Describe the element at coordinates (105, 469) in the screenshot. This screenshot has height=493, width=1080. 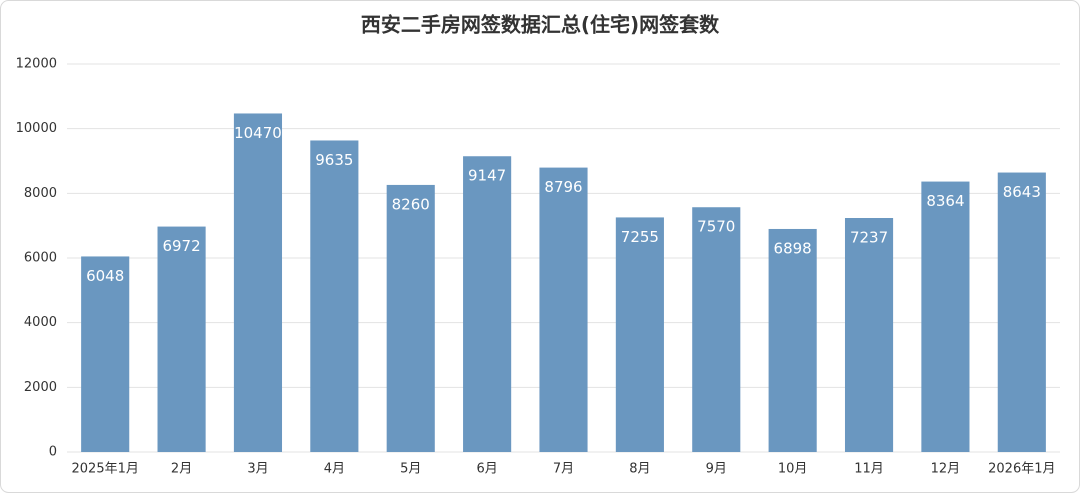
I see `x-tick-label: 2025年1月` at that location.